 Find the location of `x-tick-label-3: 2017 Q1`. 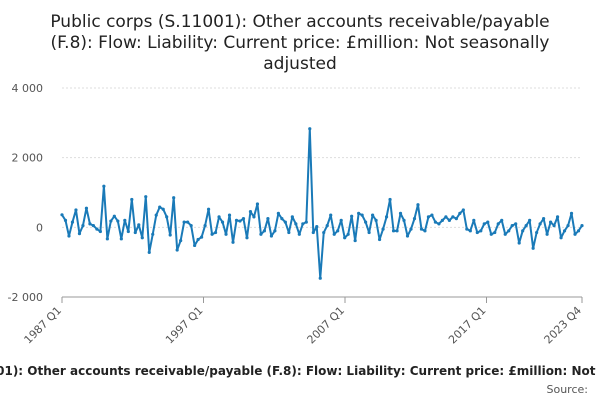

x-tick-label-3: 2017 Q1 is located at coordinates (467, 325).